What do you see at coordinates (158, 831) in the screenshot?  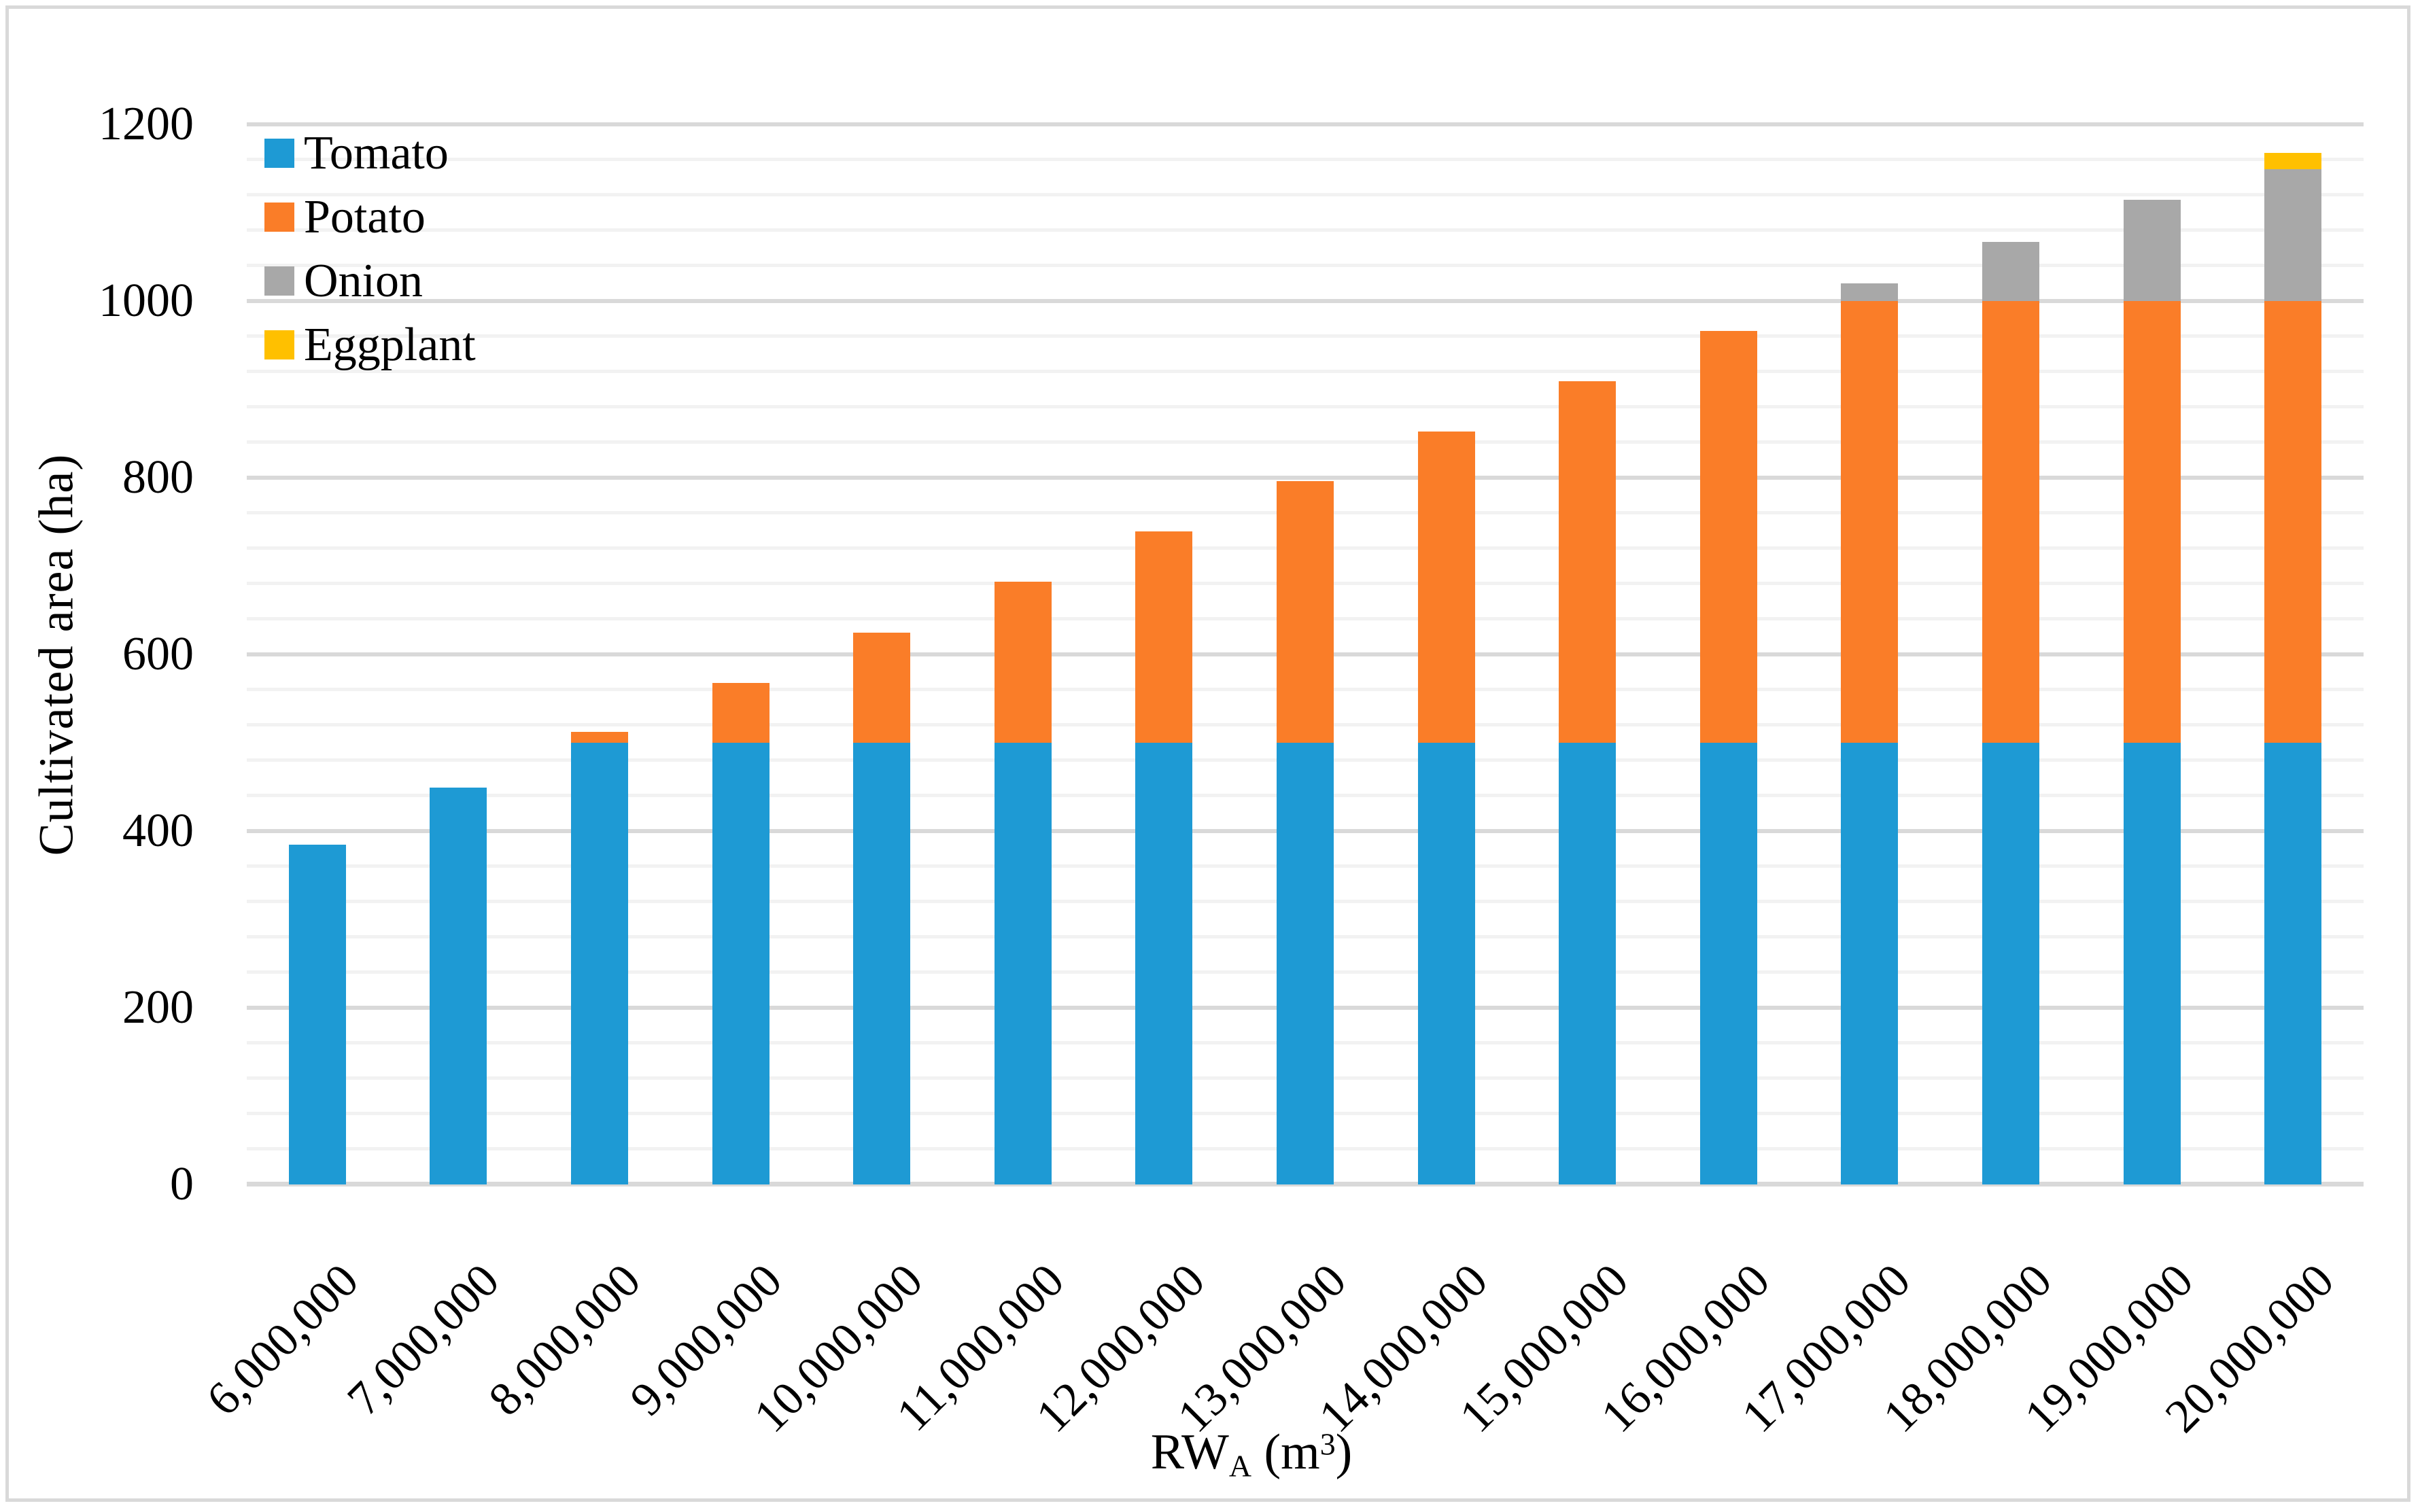 I see `y-tick-label: 400` at bounding box center [158, 831].